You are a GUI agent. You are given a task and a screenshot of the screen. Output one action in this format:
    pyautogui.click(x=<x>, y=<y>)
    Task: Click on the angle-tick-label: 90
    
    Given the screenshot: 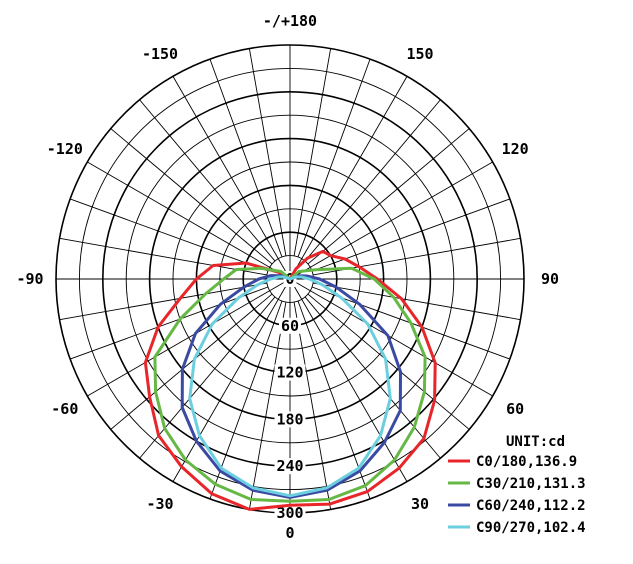 What is the action you would take?
    pyautogui.click(x=550, y=279)
    